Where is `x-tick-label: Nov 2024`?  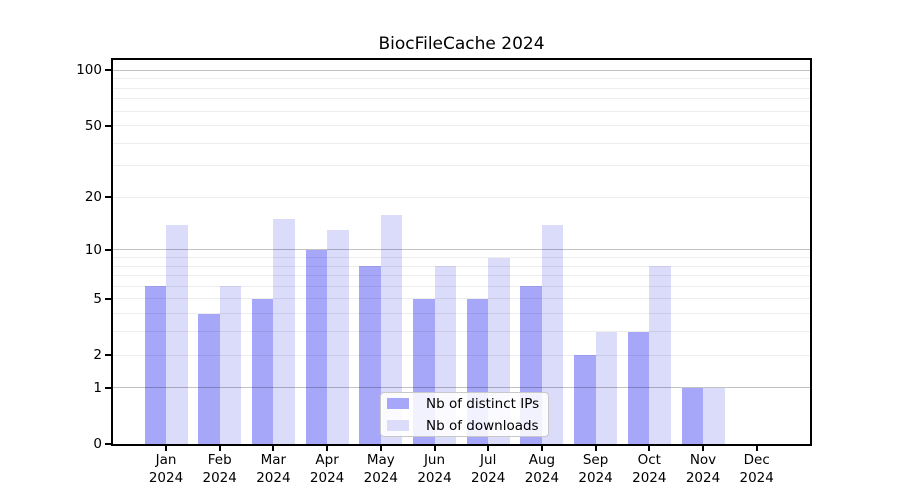 x-tick-label: Nov 2024 is located at coordinates (703, 469).